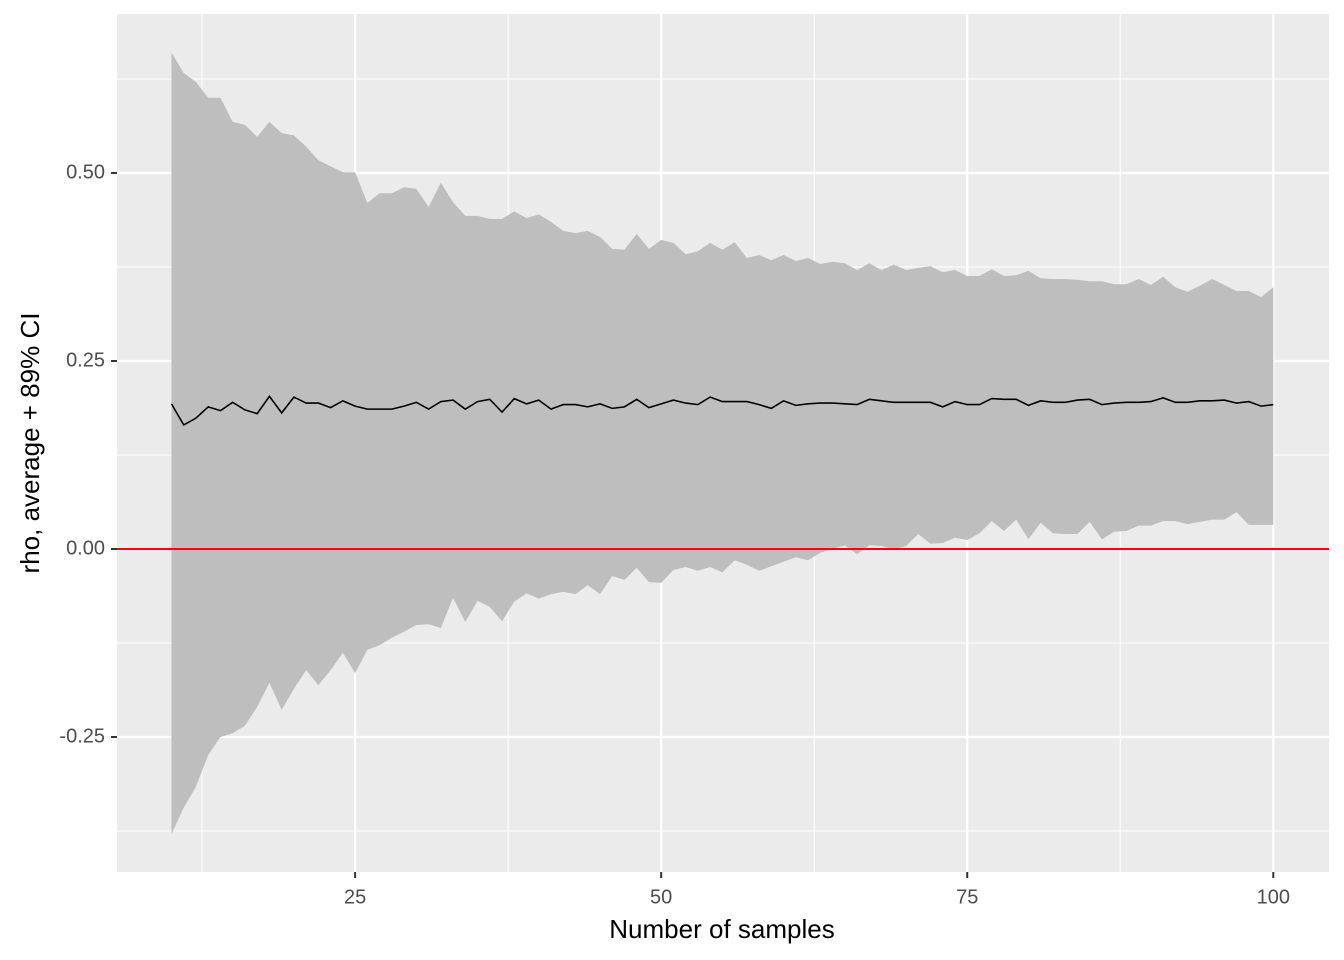  I want to click on y-axis-title: rho, average + 89% CI, so click(30, 443).